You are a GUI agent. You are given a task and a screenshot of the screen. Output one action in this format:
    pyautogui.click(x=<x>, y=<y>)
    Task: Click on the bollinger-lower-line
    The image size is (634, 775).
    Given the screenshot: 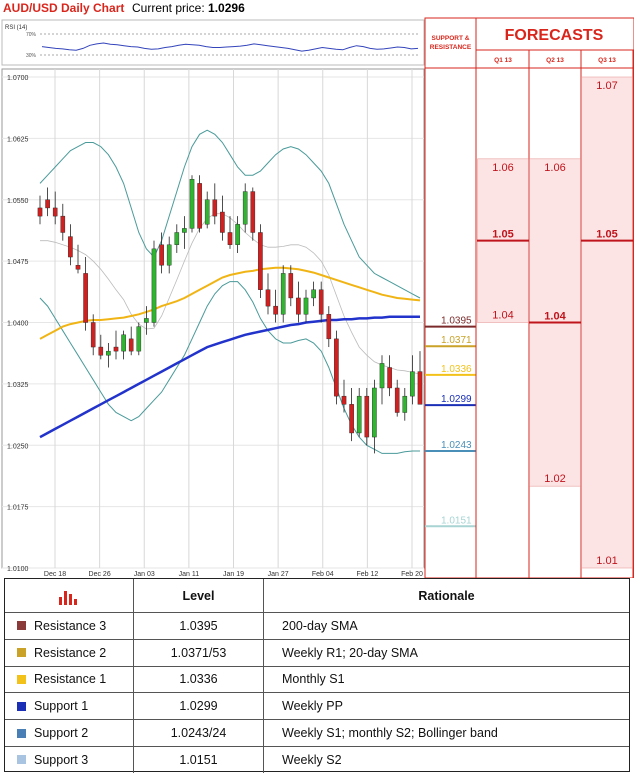 What is the action you would take?
    pyautogui.click(x=229, y=367)
    